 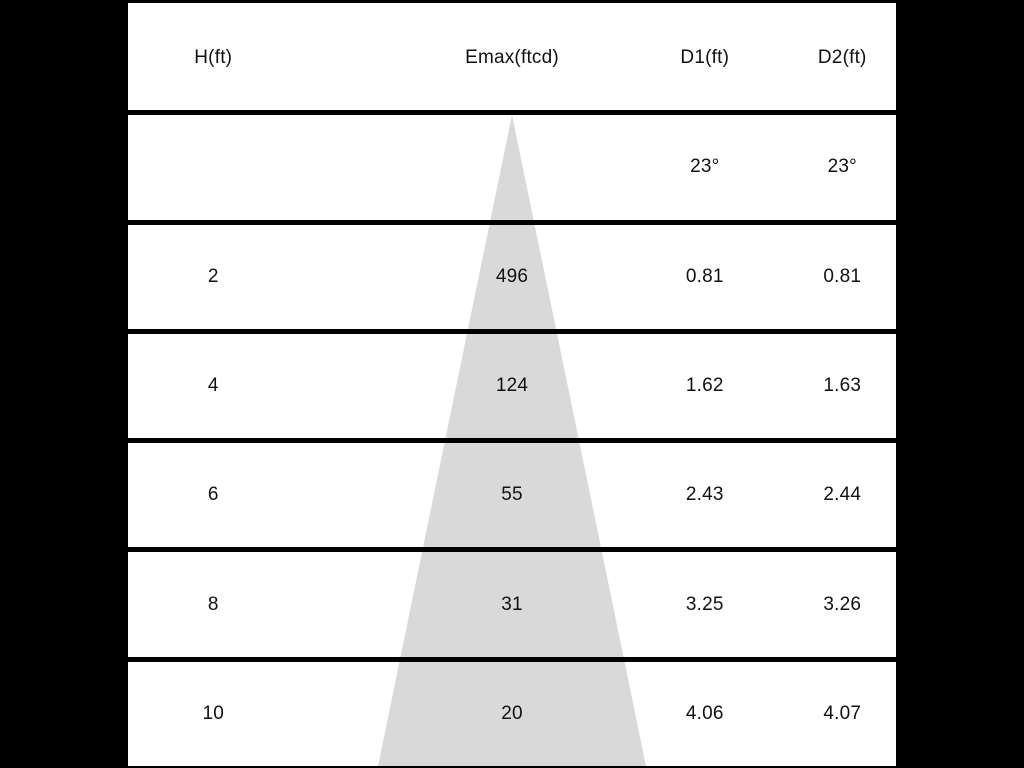 I want to click on table-row-4-cell-2: 3.25, so click(x=704, y=604).